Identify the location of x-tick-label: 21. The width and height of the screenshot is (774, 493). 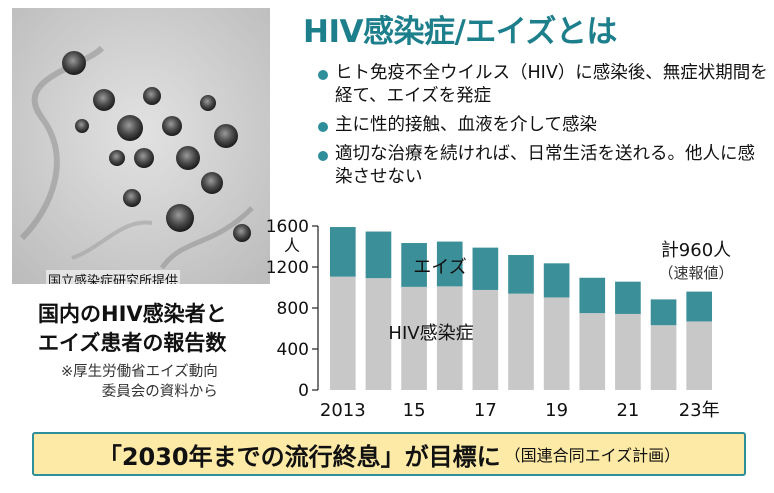
(627, 410).